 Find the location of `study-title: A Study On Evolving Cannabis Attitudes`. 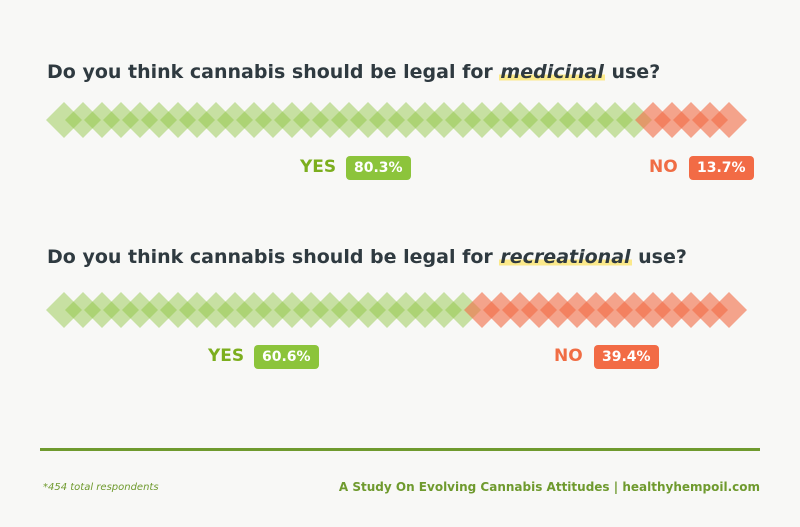

study-title: A Study On Evolving Cannabis Attitudes is located at coordinates (474, 487).